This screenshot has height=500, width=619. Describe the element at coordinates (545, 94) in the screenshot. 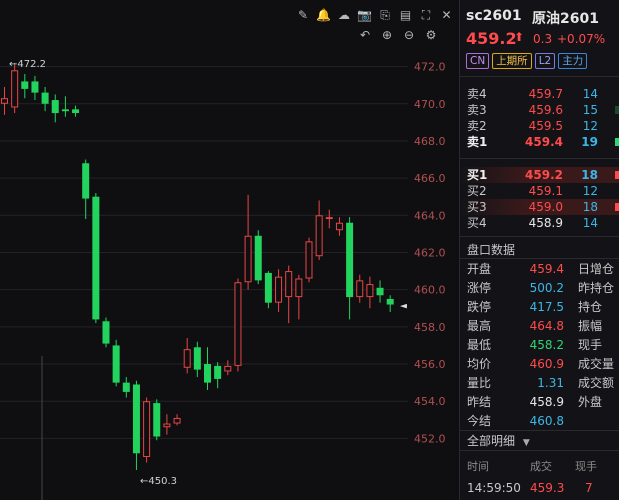

I see `ask-level-price: 459.7` at that location.